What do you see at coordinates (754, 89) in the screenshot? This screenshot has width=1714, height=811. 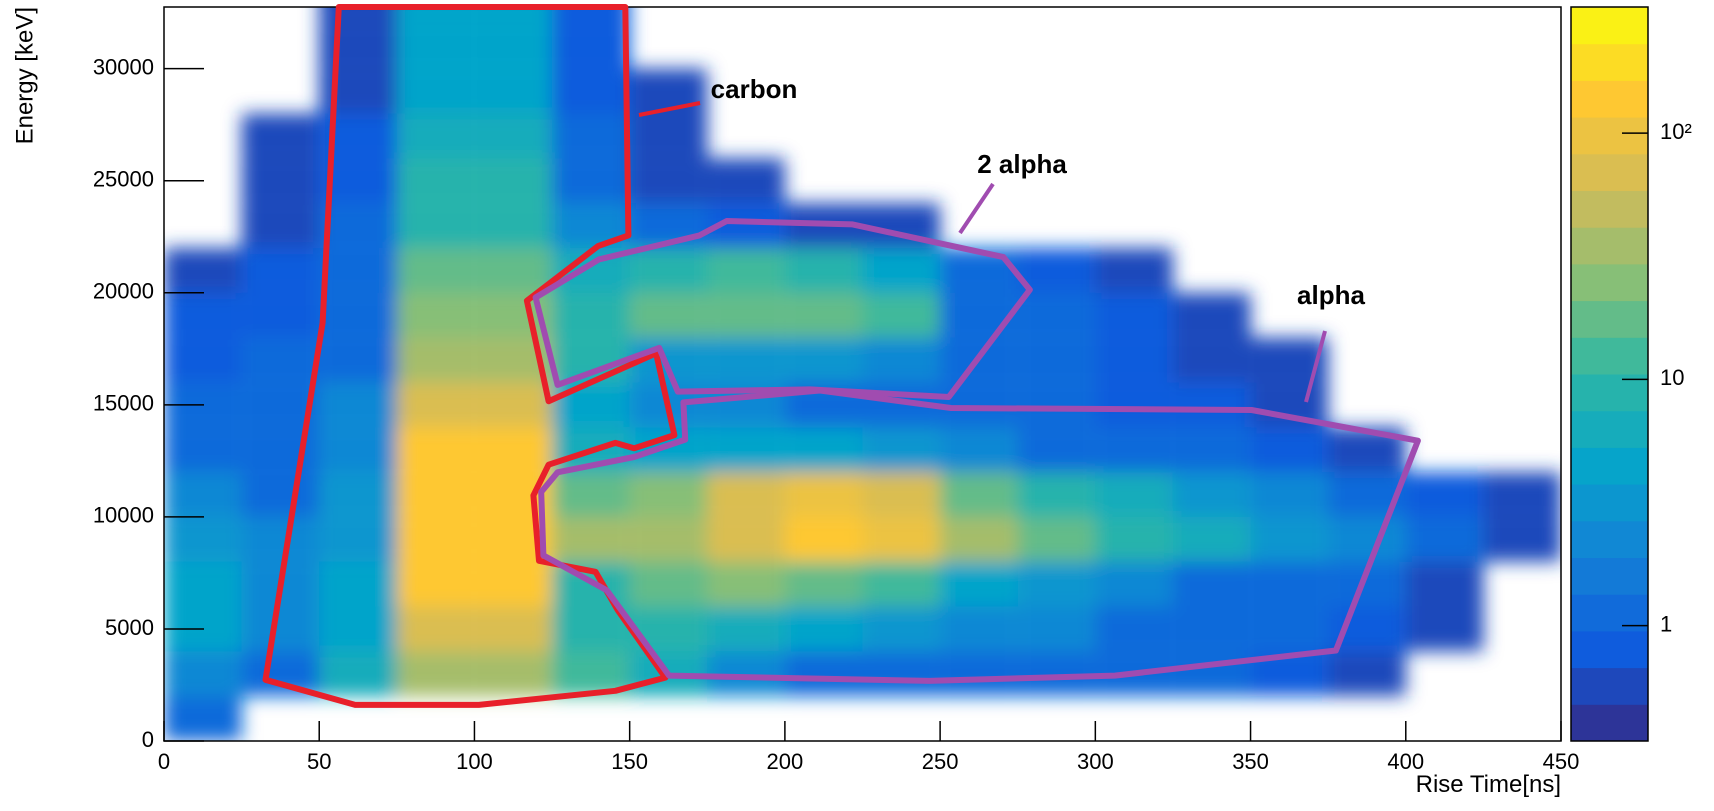 I see `cut-label: carbon` at bounding box center [754, 89].